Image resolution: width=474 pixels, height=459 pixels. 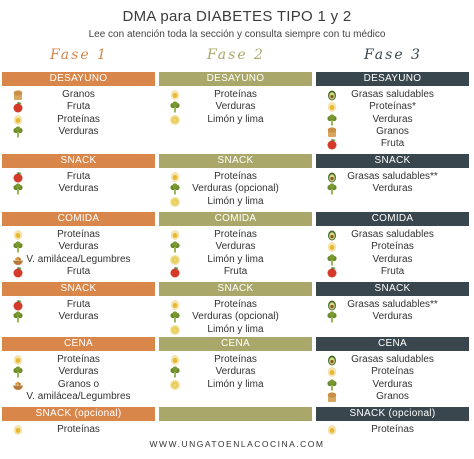 What do you see at coordinates (237, 444) in the screenshot?
I see `footer-url: WWW.UNGATOENLACOCINA.COM` at bounding box center [237, 444].